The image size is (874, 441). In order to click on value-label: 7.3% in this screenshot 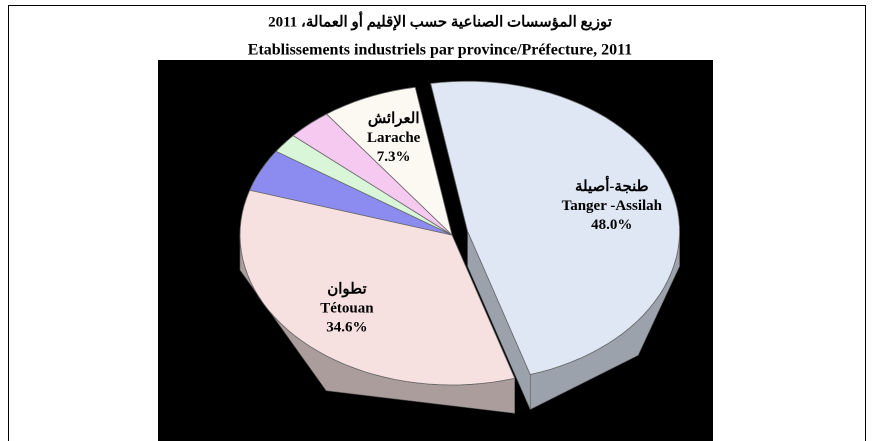, I will do `click(394, 157)`.